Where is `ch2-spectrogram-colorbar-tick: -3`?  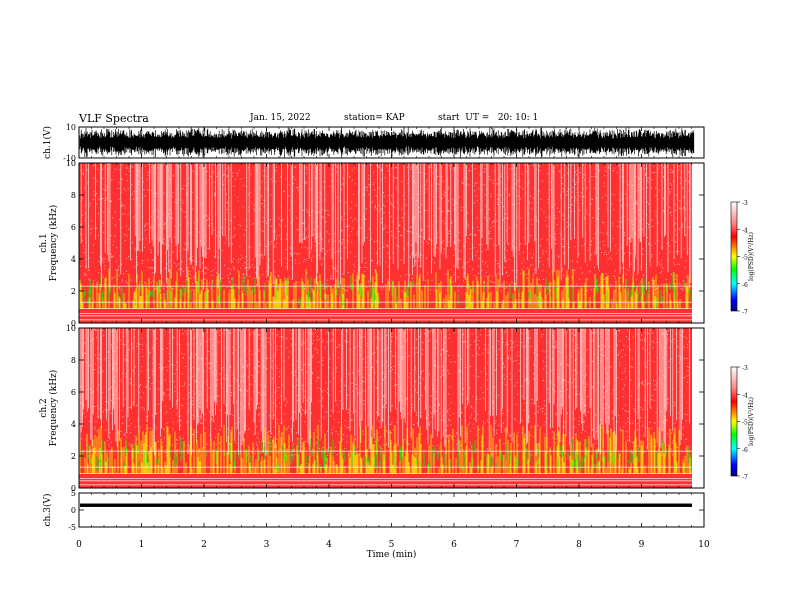
ch2-spectrogram-colorbar-tick: -3 is located at coordinates (745, 368).